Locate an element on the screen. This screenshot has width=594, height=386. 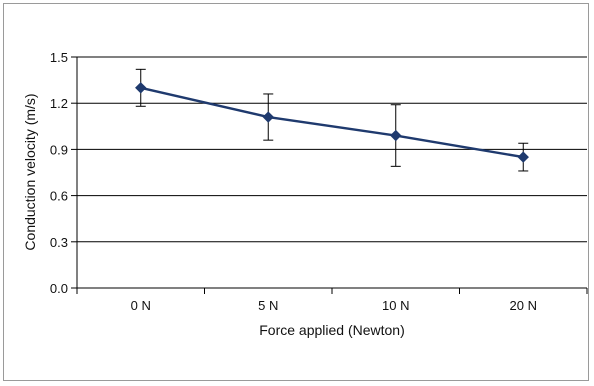
x-tick-label: 10 N is located at coordinates (395, 305).